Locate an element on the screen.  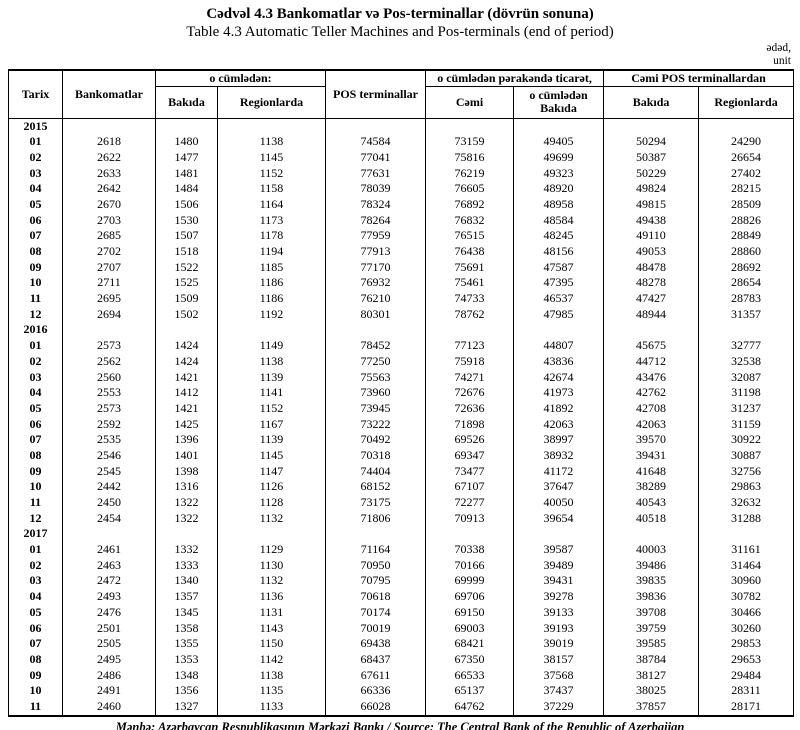
col-header-pos-terminallar: POS terminallar is located at coordinates (376, 94).